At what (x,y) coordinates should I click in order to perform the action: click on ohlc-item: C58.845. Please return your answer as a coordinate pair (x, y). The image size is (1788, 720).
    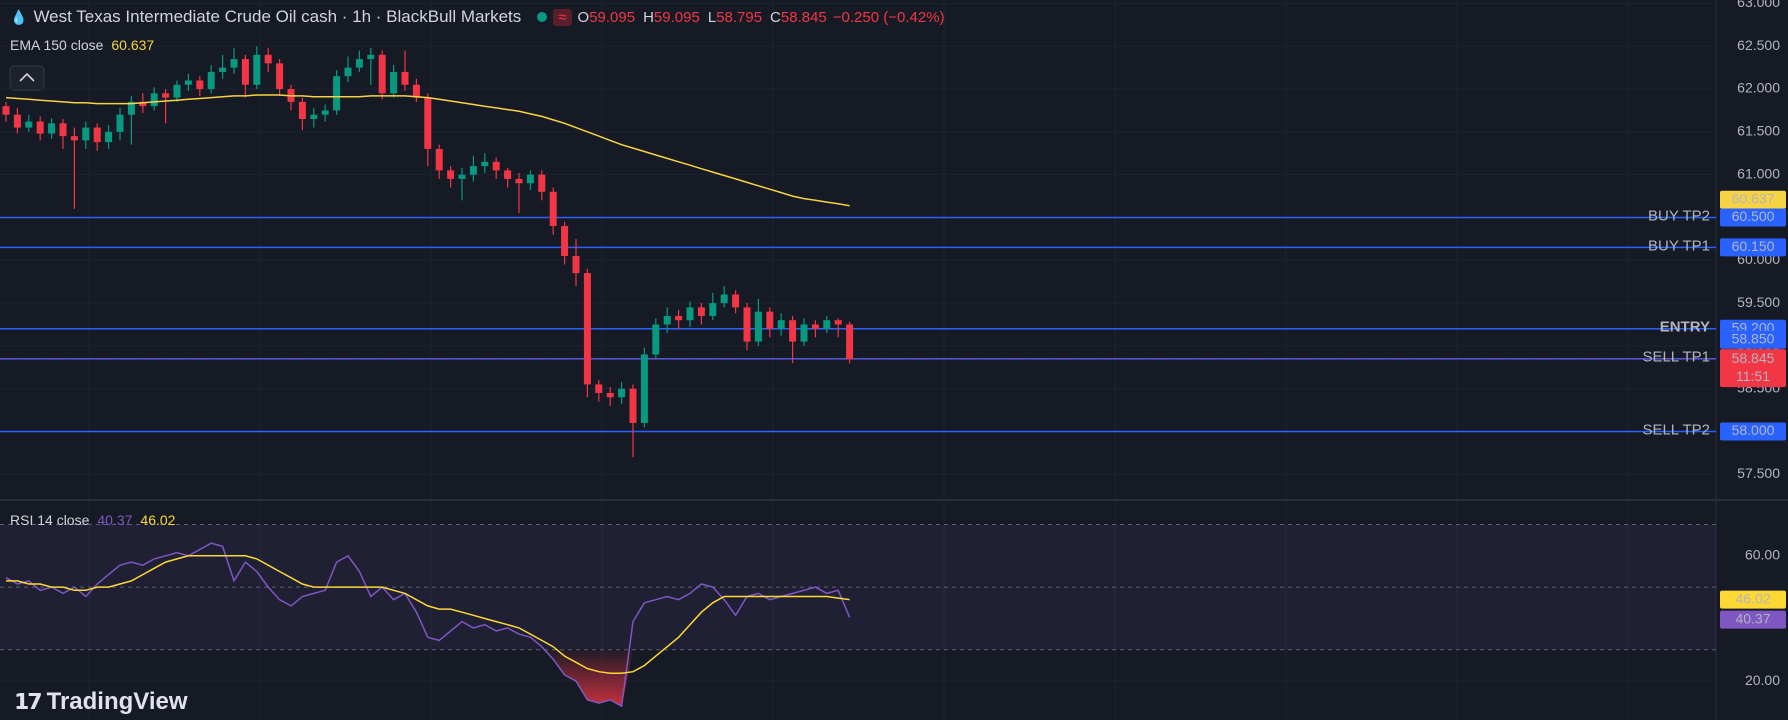
    Looking at the image, I should click on (798, 17).